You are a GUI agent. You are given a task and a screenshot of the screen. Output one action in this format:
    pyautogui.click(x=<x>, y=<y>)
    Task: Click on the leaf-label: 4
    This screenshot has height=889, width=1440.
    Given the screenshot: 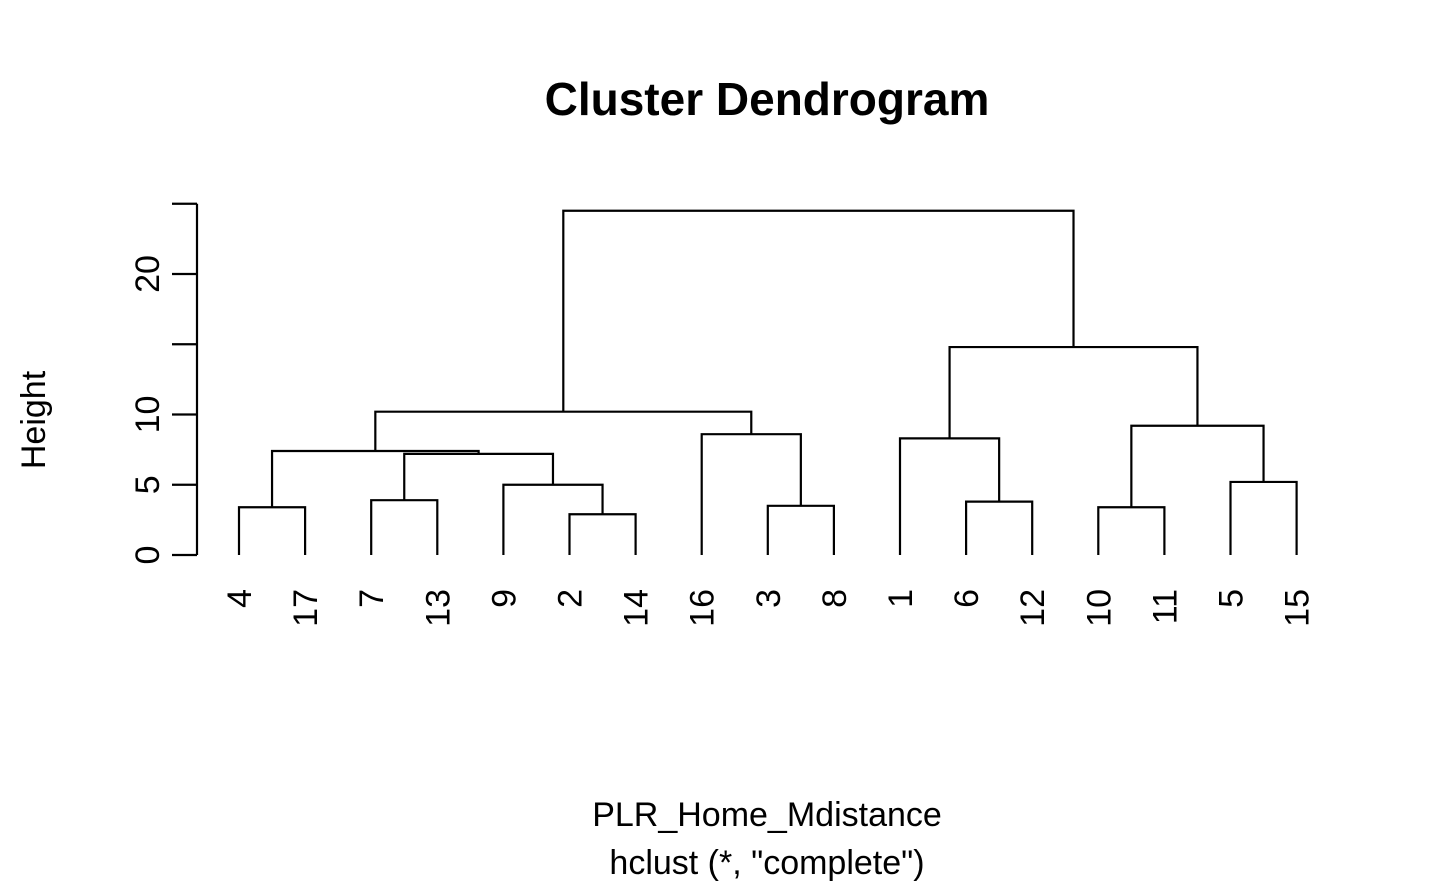 What is the action you would take?
    pyautogui.click(x=240, y=598)
    